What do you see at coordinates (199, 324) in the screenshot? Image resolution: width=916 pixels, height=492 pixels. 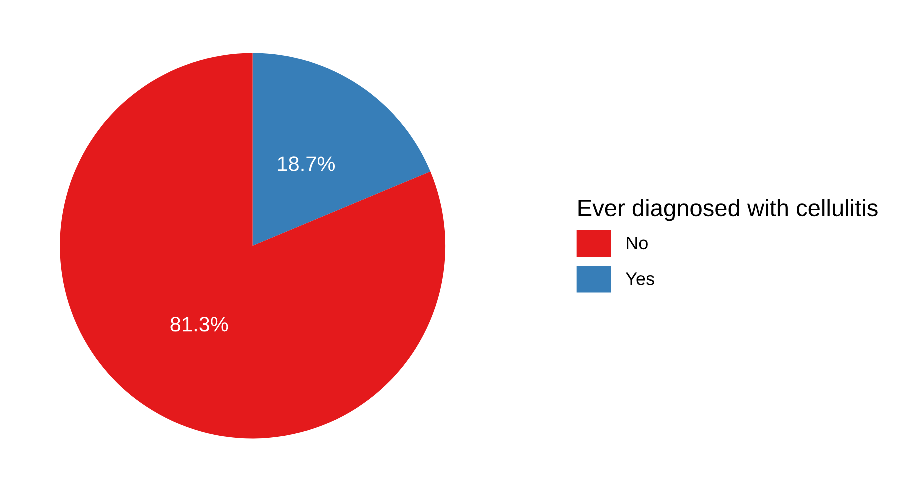 I see `data-label: 81.3%` at bounding box center [199, 324].